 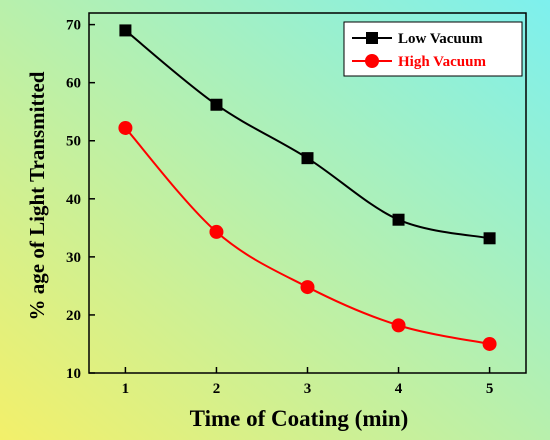 I want to click on legend-label-high-vacuum: High Vacuum, so click(x=442, y=62).